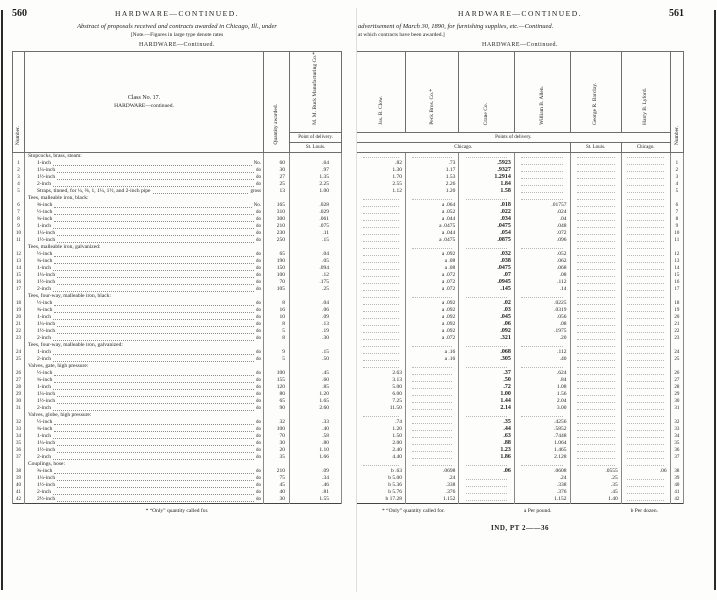 This screenshot has height=600, width=717. Describe the element at coordinates (486, 219) in the screenshot. I see `vendor-price-cell: .034` at that location.